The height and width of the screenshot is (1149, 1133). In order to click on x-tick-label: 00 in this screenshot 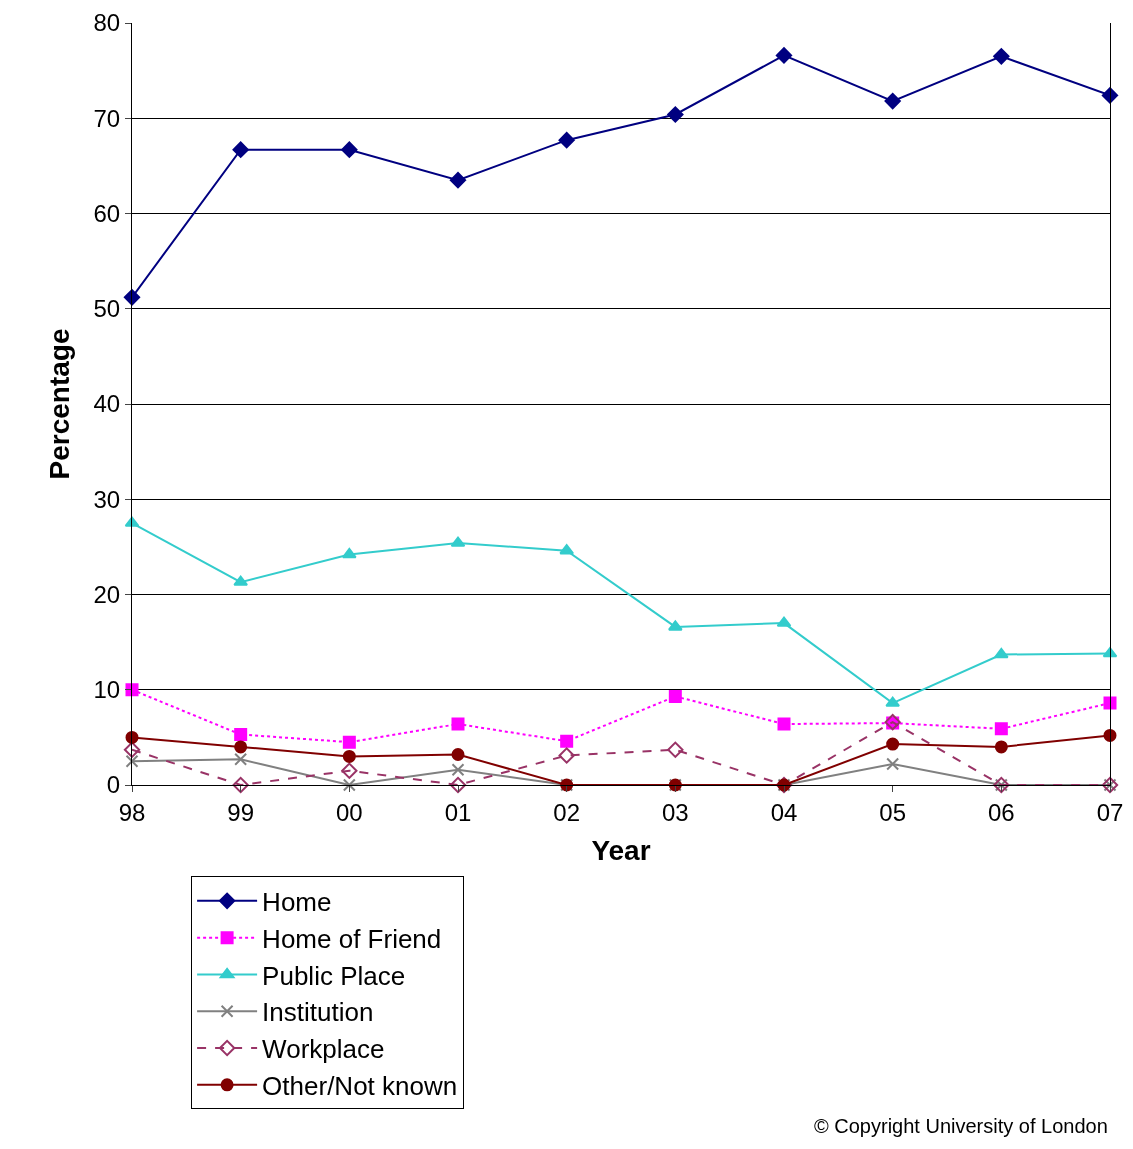, I will do `click(349, 812)`.